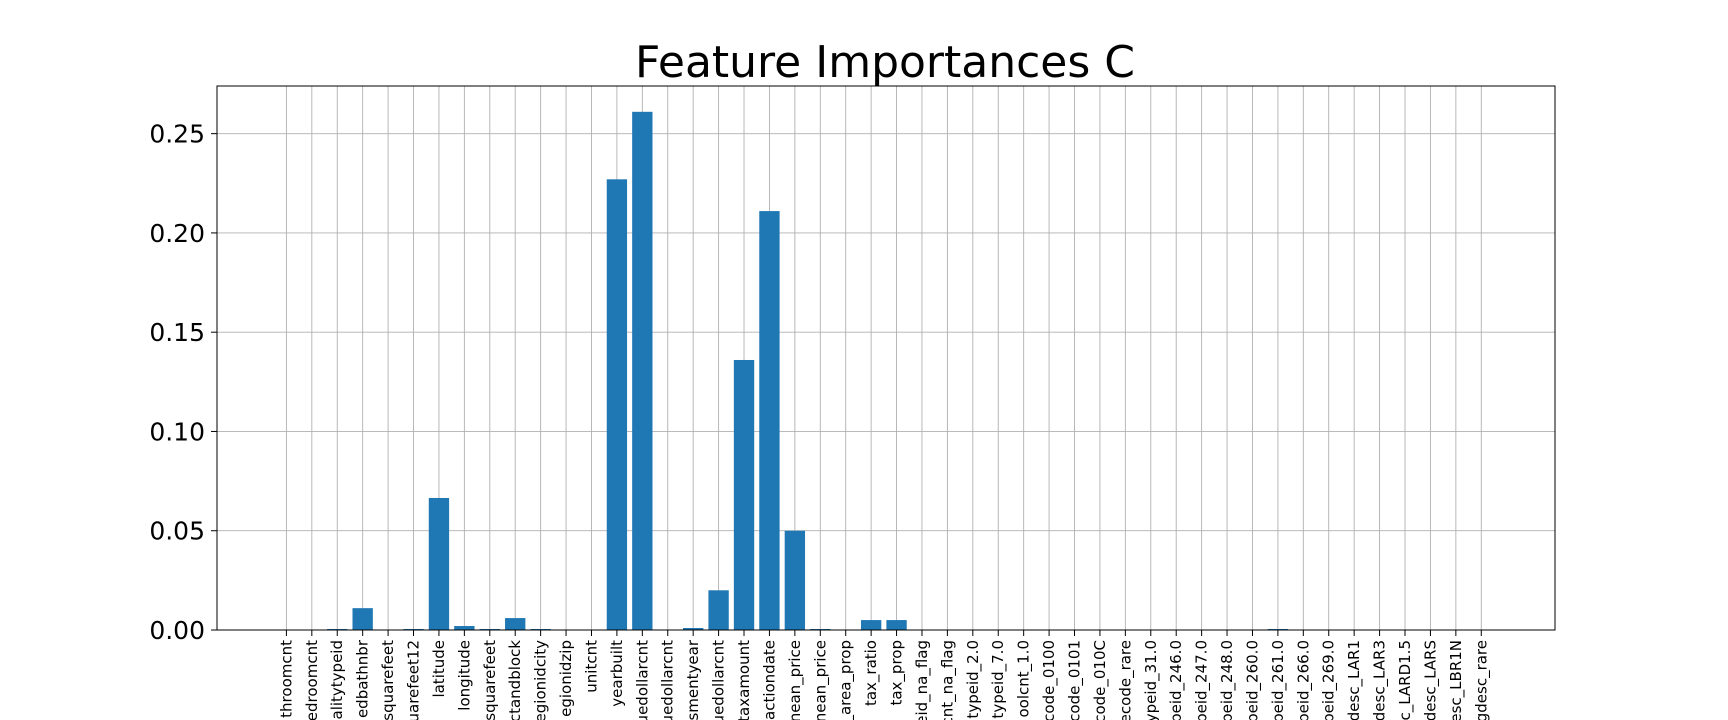 This screenshot has height=720, width=1728. I want to click on x-tick-label: peid_266.0, so click(1303, 680).